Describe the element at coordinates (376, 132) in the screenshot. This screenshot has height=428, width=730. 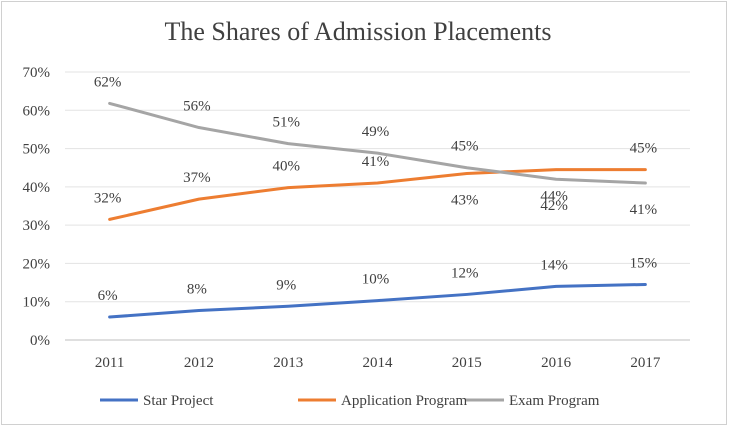
I see `data-label: 49%` at that location.